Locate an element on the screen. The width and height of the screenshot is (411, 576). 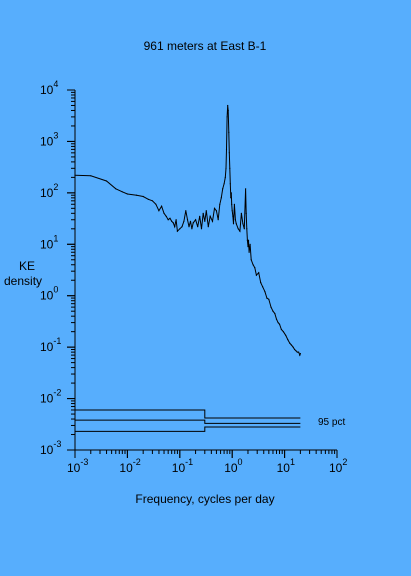
x-tick-labels: 10⁻³ 10⁻² 10⁻¹ 10⁰ 10¹ 10² is located at coordinates (207, 466).